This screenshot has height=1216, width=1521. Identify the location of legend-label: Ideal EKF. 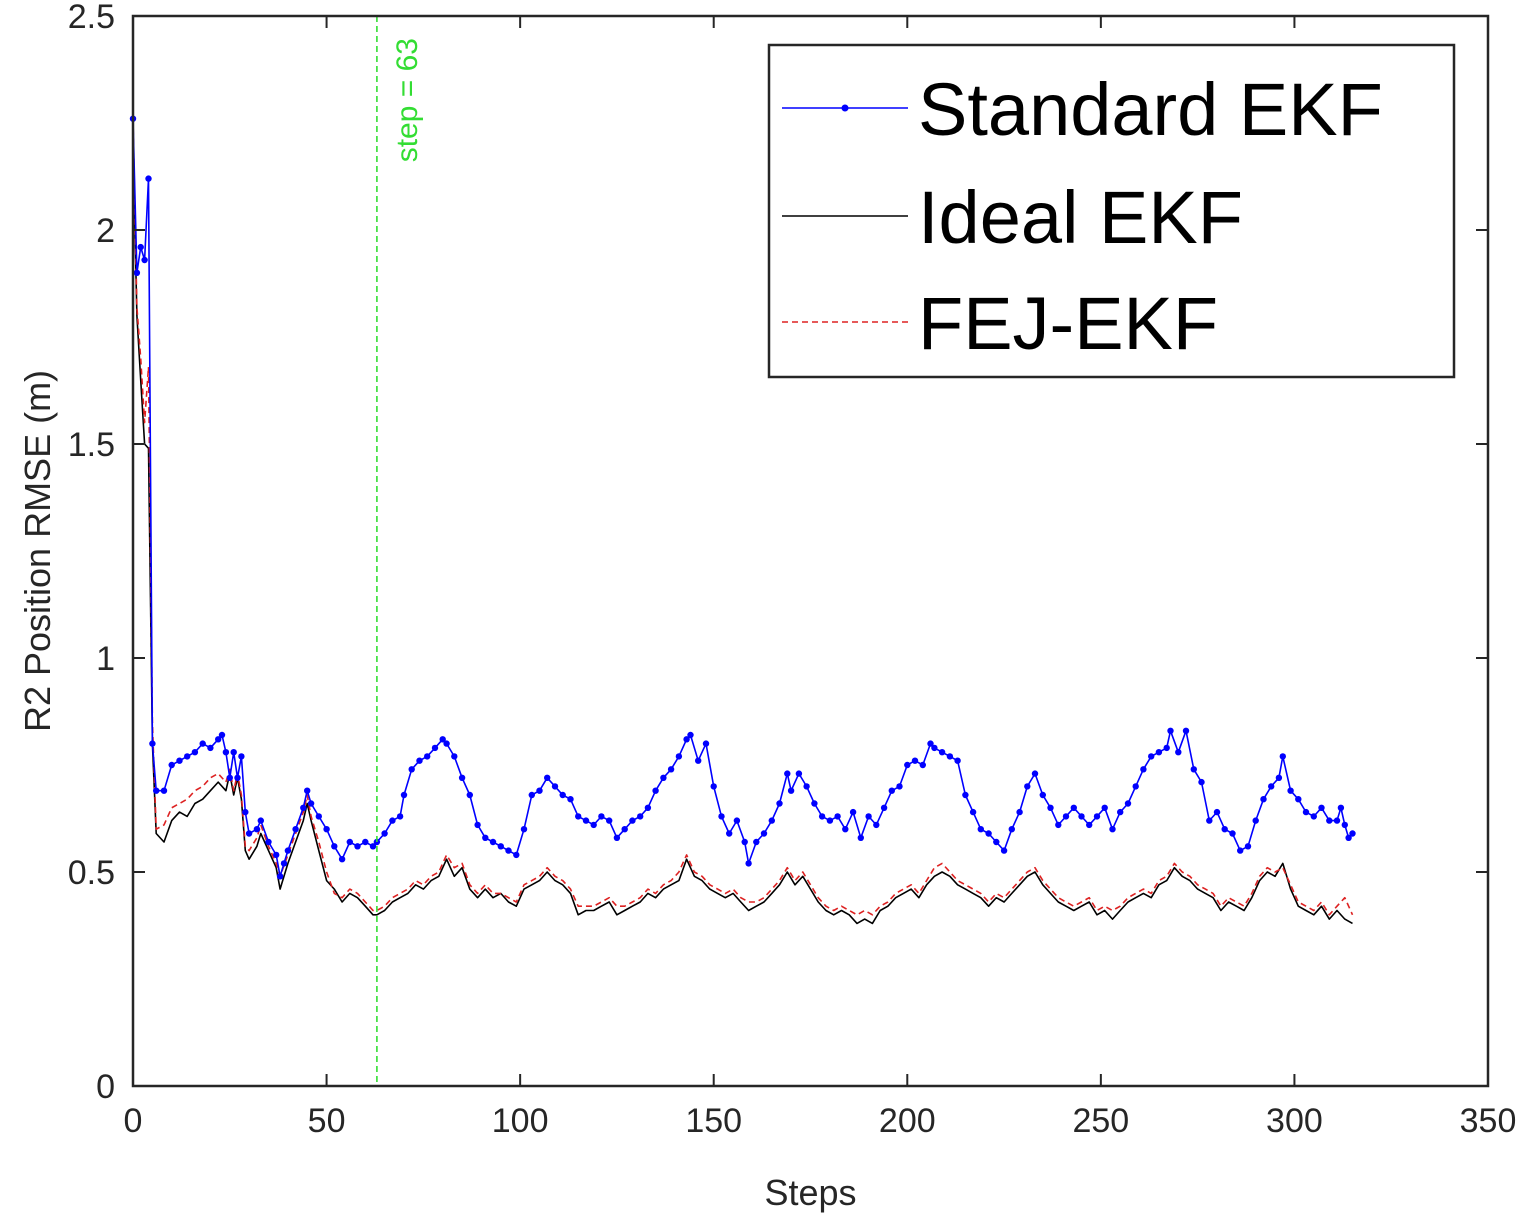
(1080, 217).